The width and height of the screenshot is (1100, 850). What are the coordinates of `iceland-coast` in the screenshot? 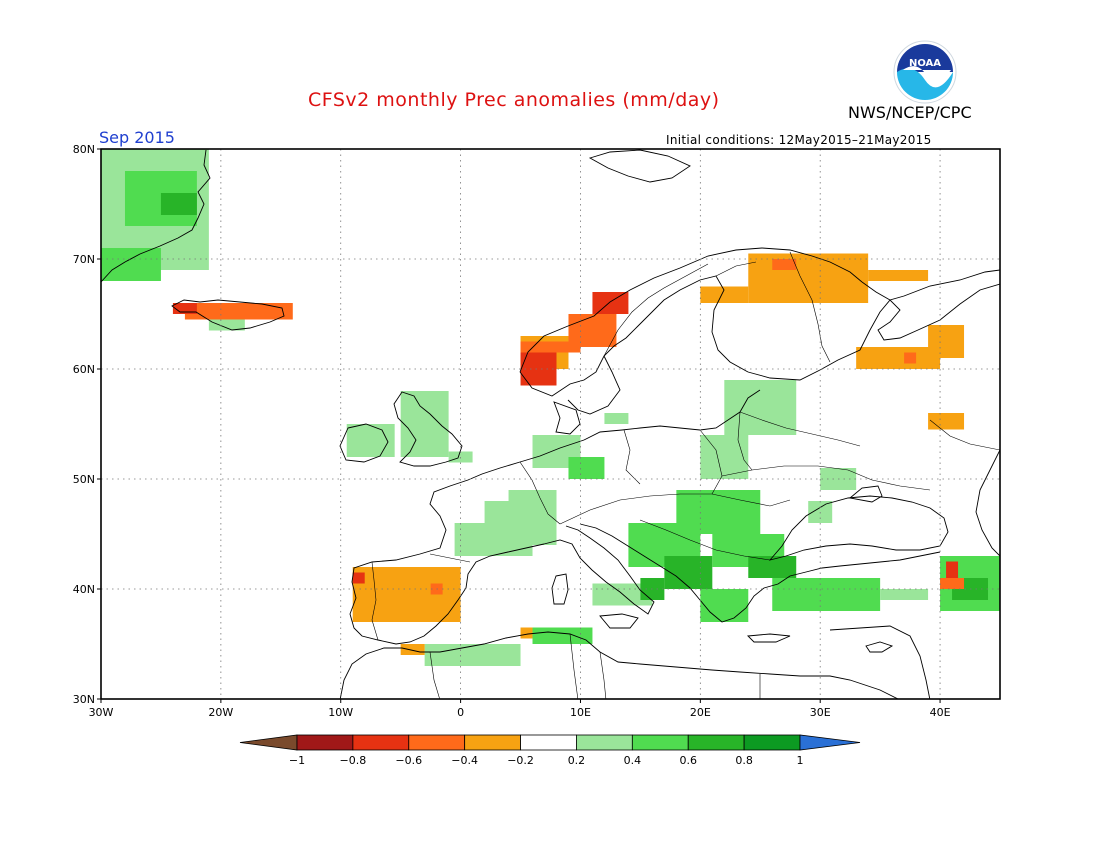 It's located at (228, 315).